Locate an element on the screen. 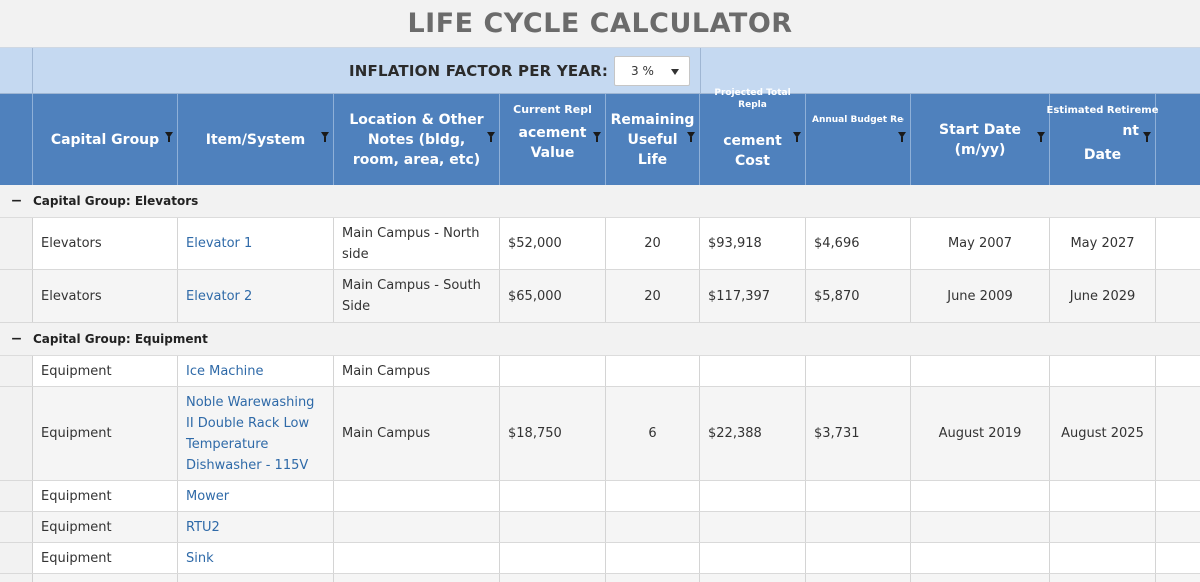 This screenshot has height=582, width=1200. inflation-label: INFLATION FACTOR PER YEAR: is located at coordinates (479, 71).